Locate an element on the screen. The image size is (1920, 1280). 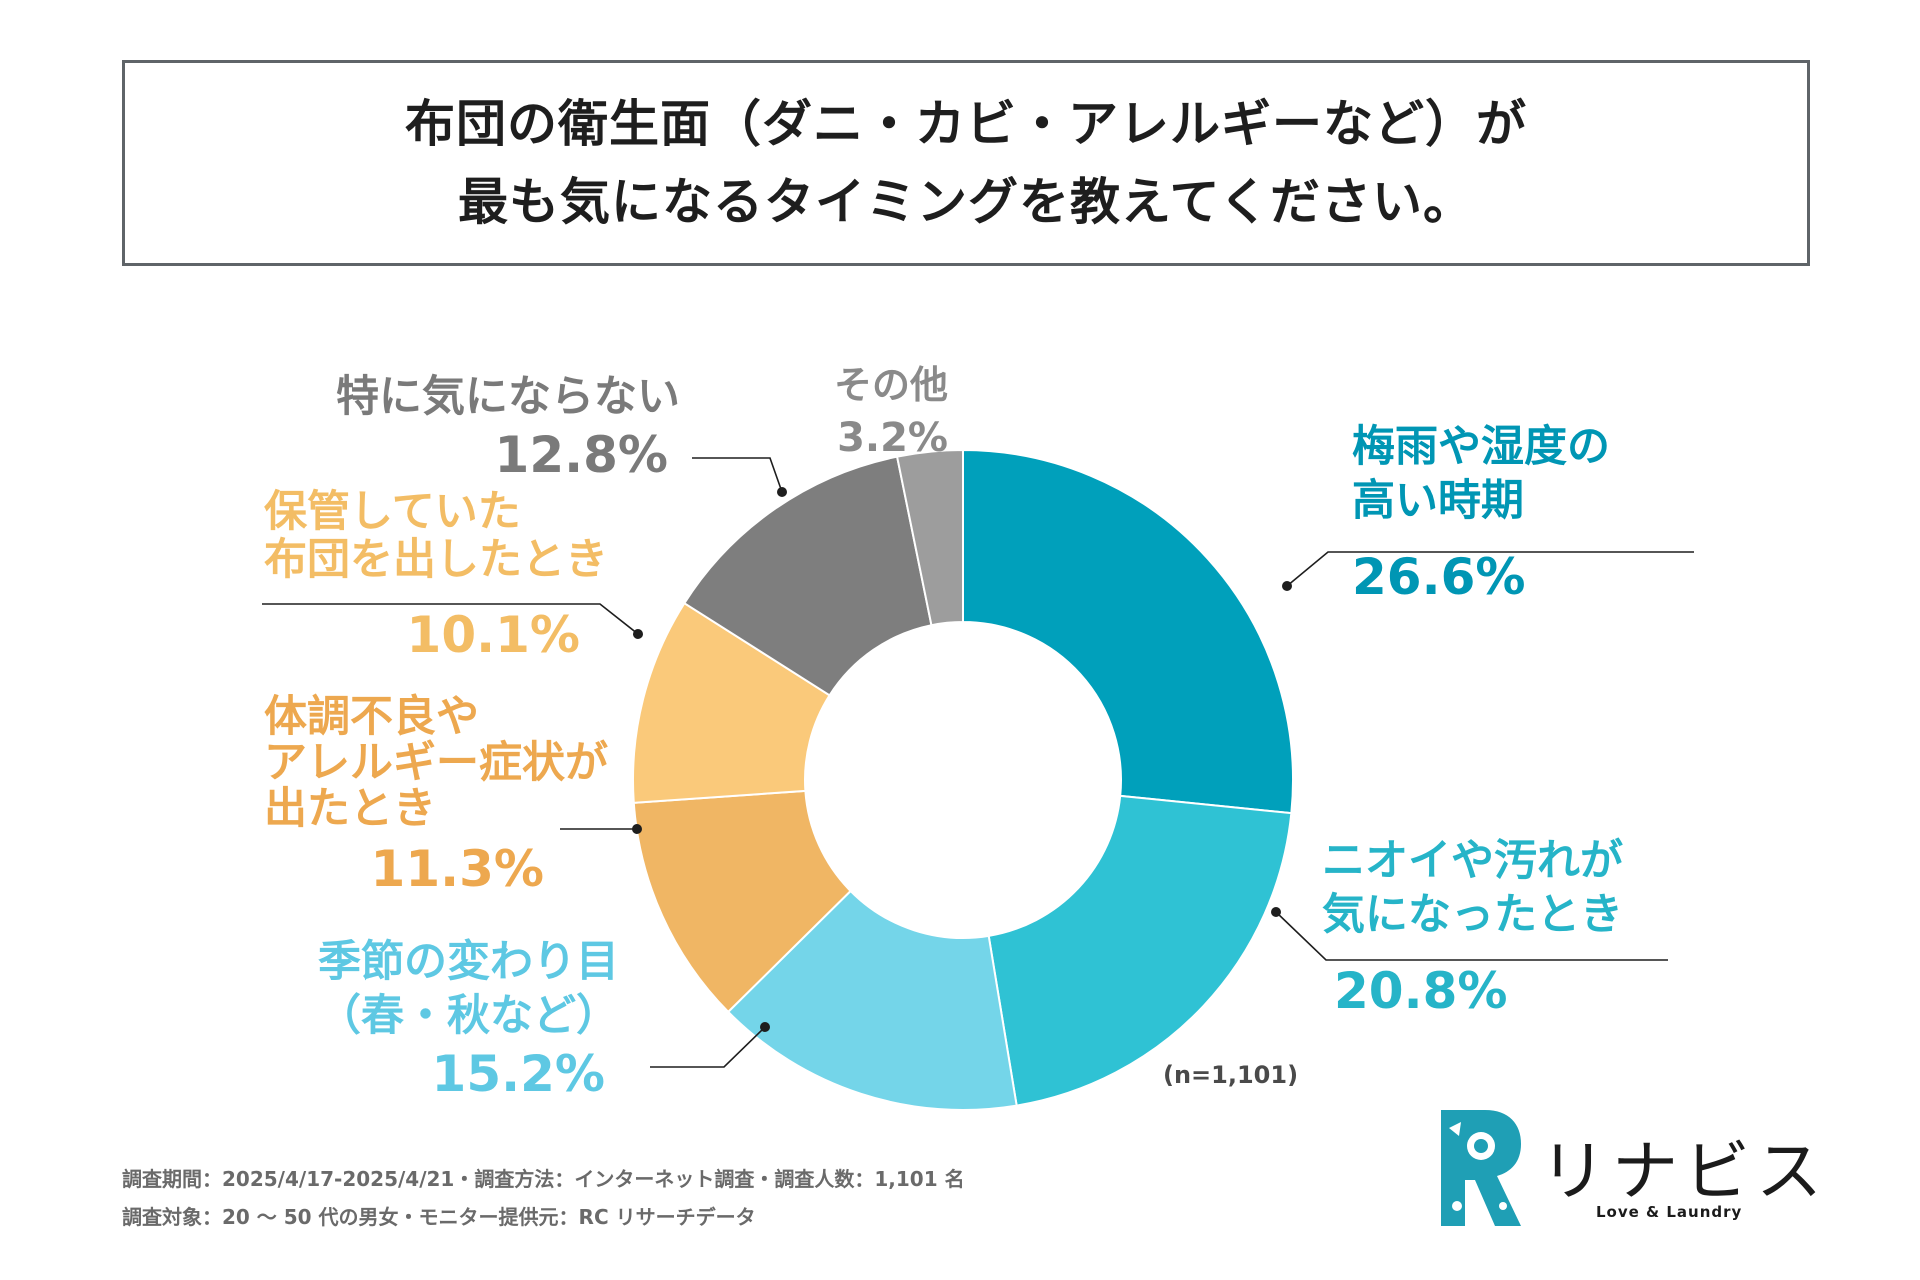
pct-odor: 20.8% is located at coordinates (1421, 991).